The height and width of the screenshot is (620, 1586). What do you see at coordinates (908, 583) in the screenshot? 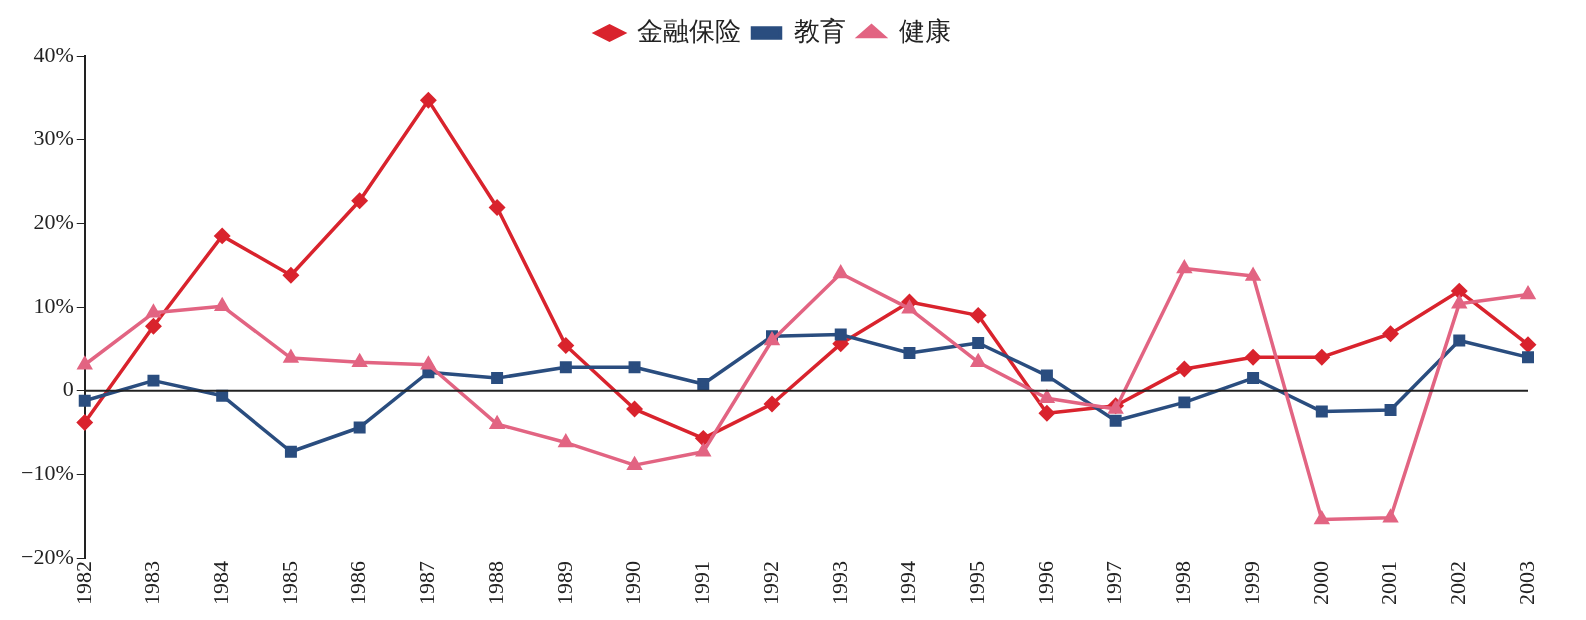
I see `x-tick-label: 1994` at bounding box center [908, 583].